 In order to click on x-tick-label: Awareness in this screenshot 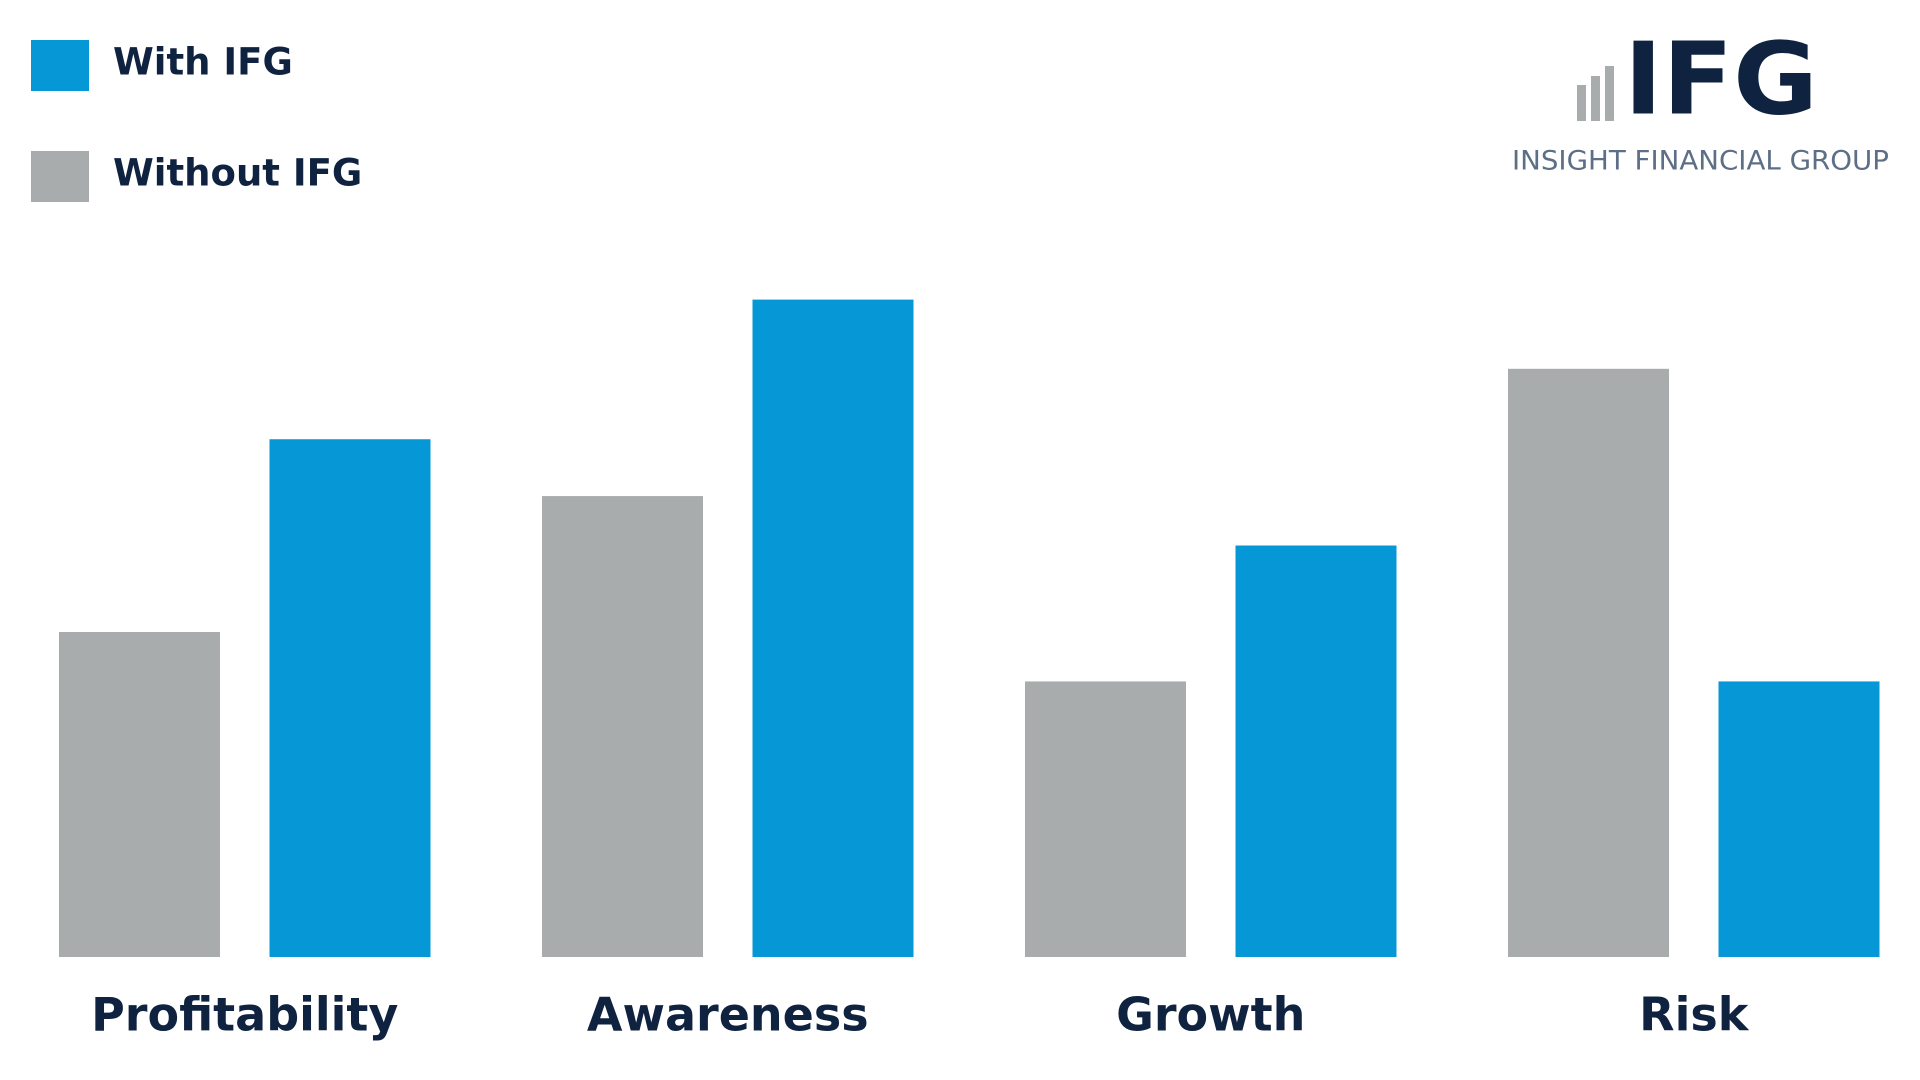, I will do `click(728, 1015)`.